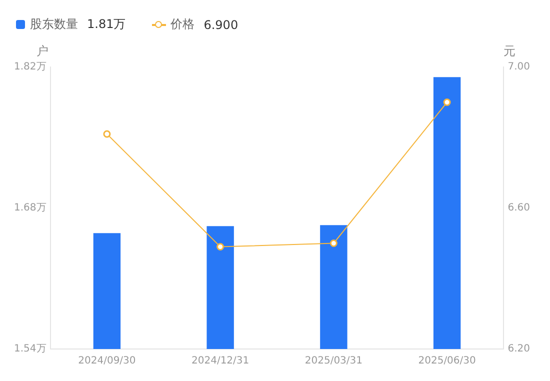 The image size is (550, 381). I want to click on y2-tick-label: 7.00, so click(519, 67).